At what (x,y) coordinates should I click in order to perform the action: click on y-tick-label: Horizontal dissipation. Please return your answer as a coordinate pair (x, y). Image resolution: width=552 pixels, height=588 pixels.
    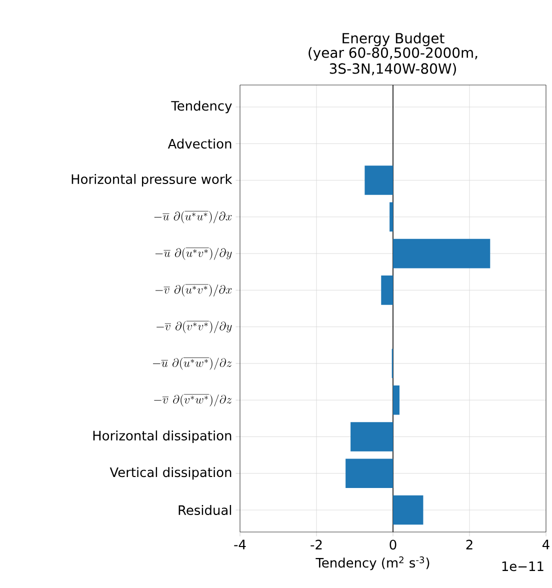
    Looking at the image, I should click on (162, 437).